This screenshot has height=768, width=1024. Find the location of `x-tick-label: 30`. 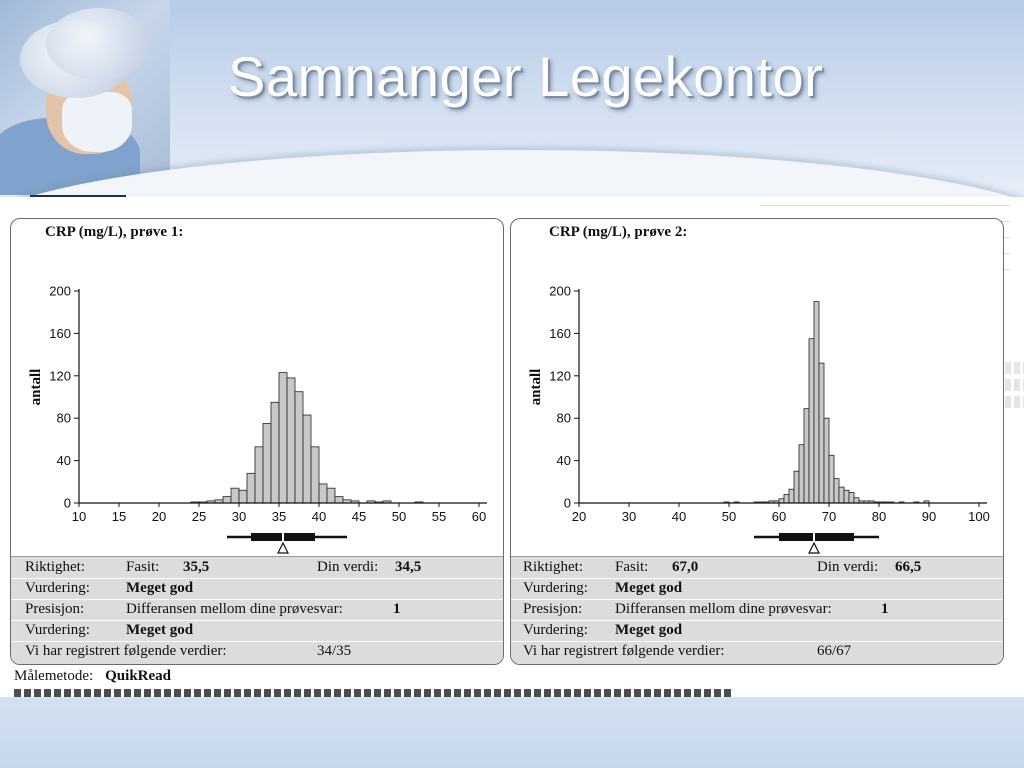

x-tick-label: 30 is located at coordinates (239, 516).